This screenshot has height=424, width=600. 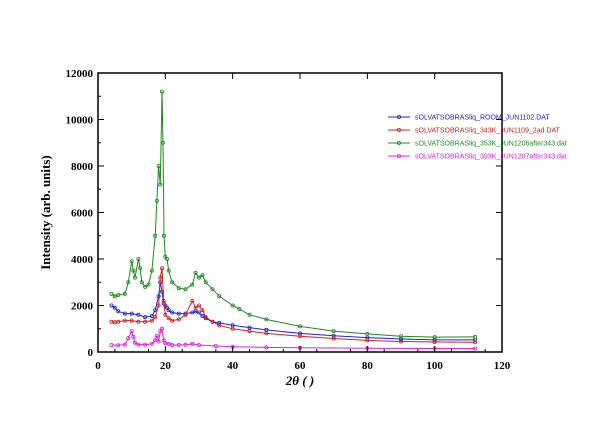 What do you see at coordinates (80, 121) in the screenshot?
I see `y-tick-label: 10000` at bounding box center [80, 121].